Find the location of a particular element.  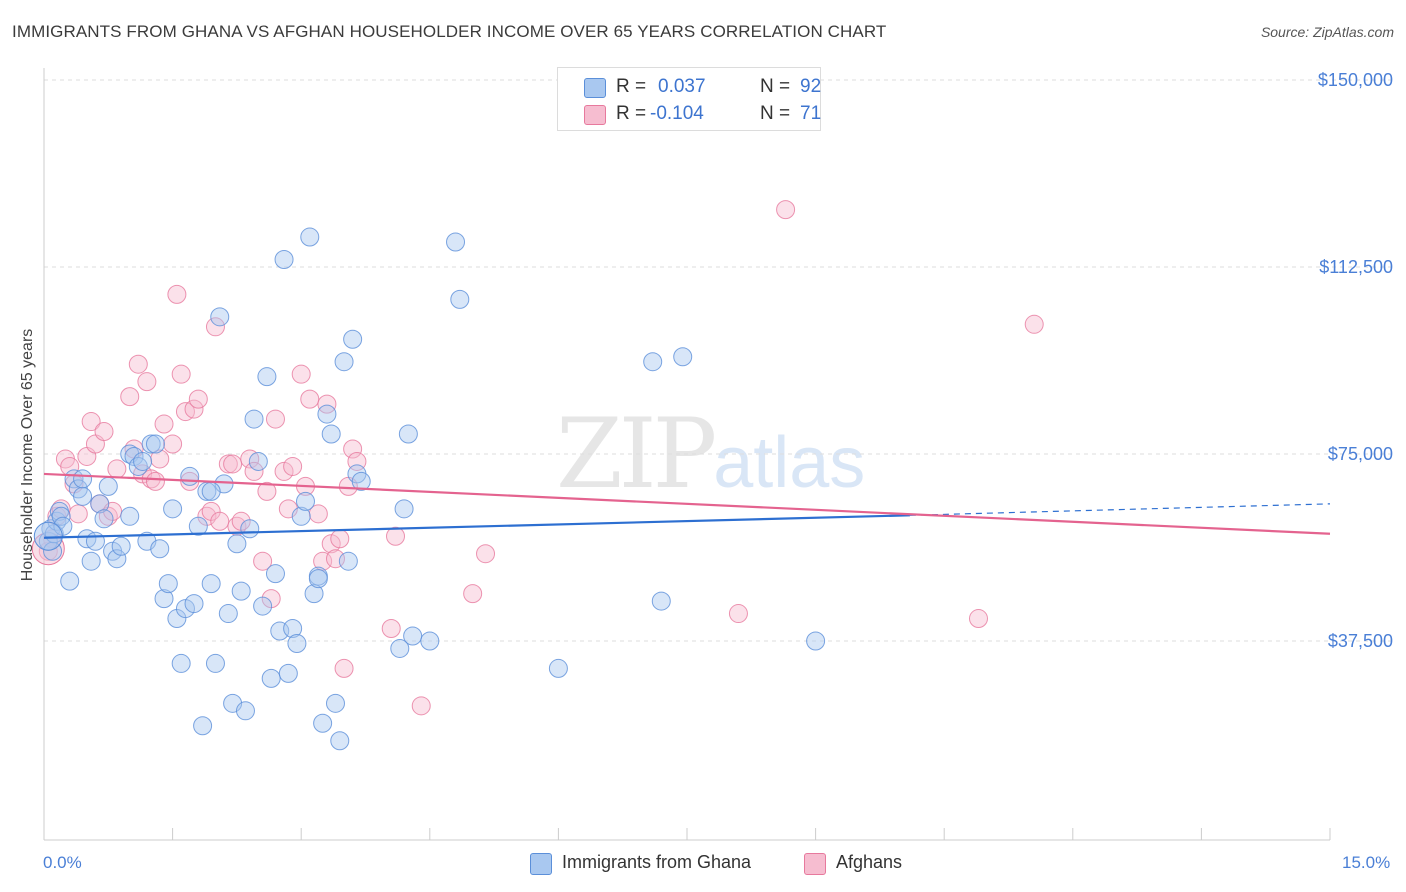

series-label-ghana: Immigrants from Ghana is located at coordinates (657, 862).